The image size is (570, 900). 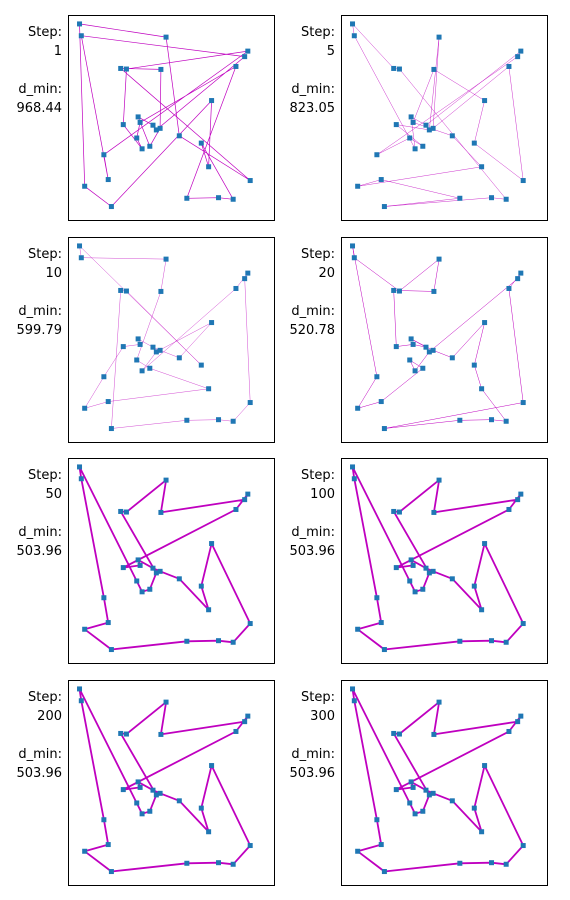 What do you see at coordinates (312, 330) in the screenshot?
I see `dmin-value: 520.78` at bounding box center [312, 330].